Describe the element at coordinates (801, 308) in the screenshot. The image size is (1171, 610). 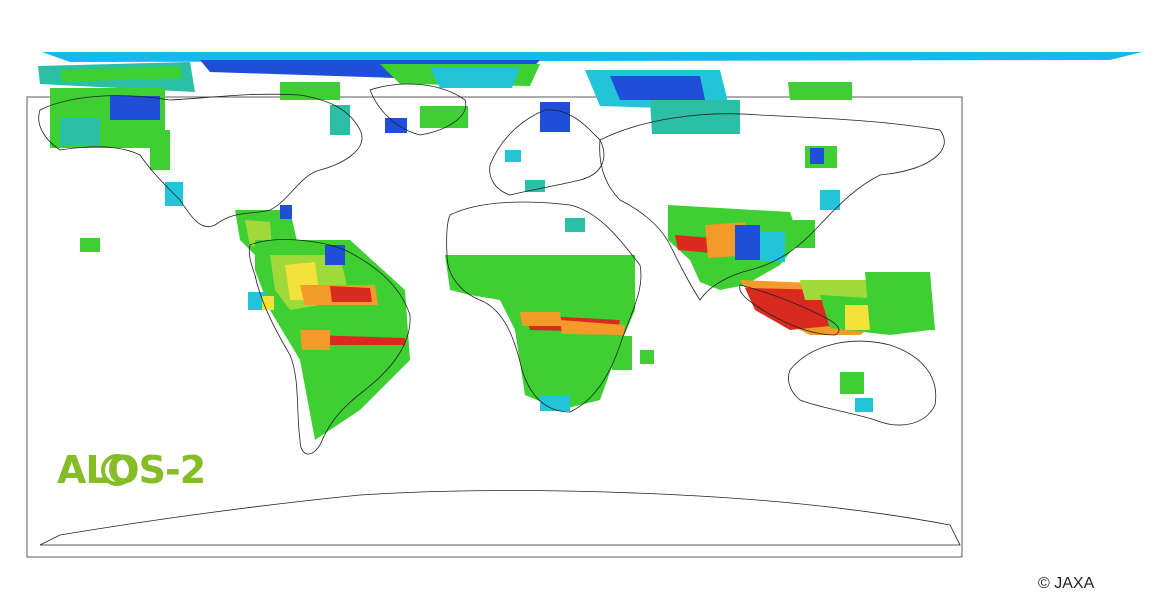
I see `asia-tiles` at that location.